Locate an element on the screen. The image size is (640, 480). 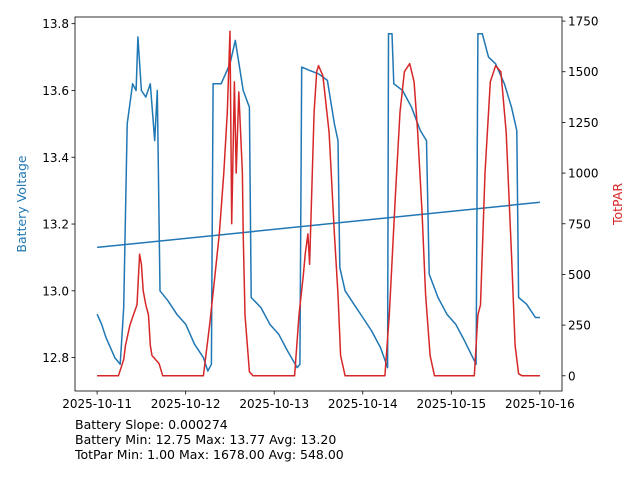
battery-stats-text: Battery Min: 12.75 Max: 13.77 Avg: 13.20 is located at coordinates (206, 439).